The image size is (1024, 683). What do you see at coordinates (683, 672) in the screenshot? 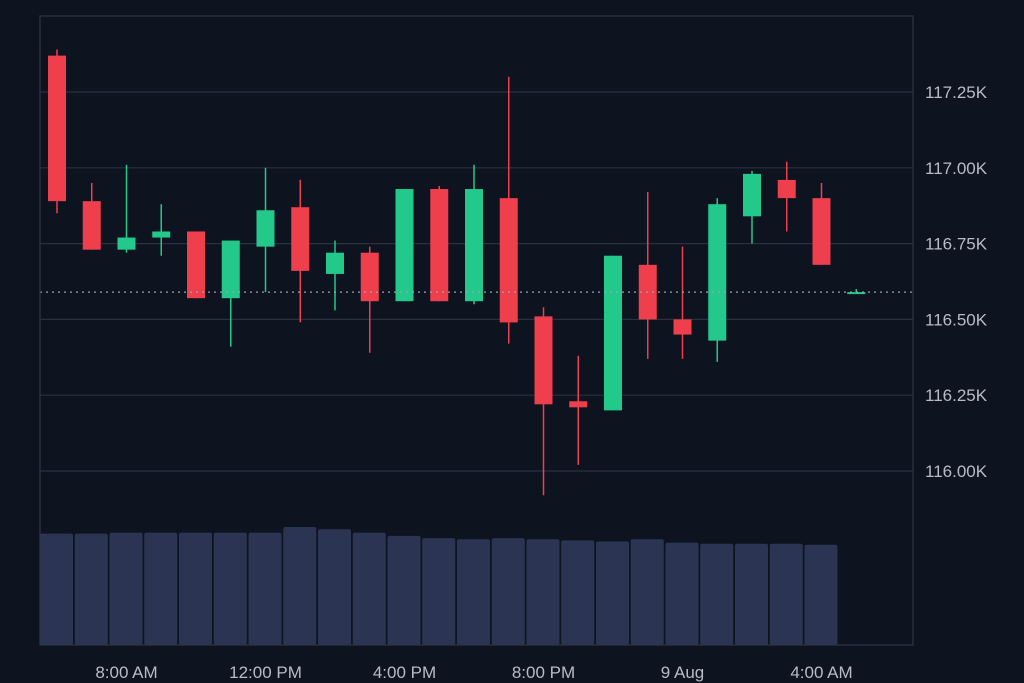
I see `x-tick-label-4: 9 Aug` at bounding box center [683, 672].